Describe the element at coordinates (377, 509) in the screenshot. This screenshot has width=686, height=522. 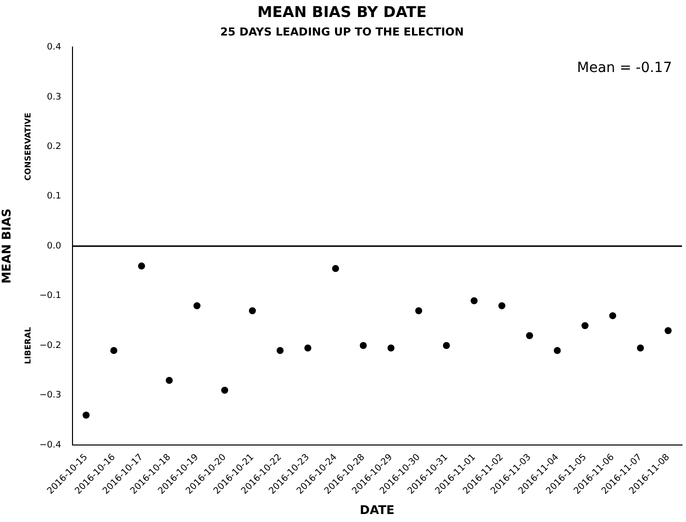
I see `x-axis-title: DATE` at that location.